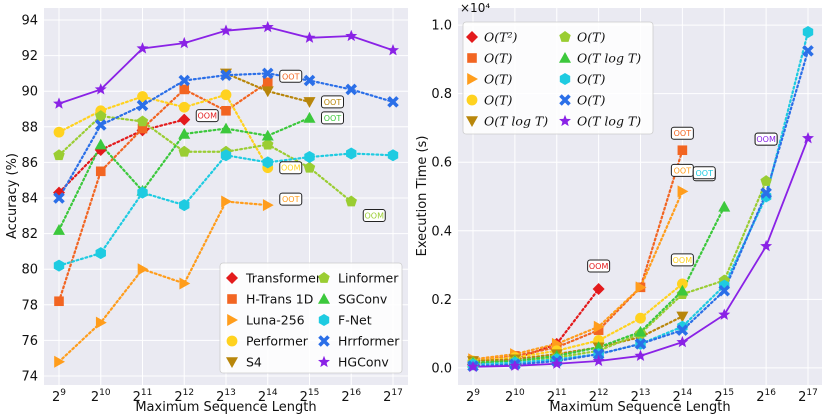  I want to click on time-legend-box, so click(558, 78).